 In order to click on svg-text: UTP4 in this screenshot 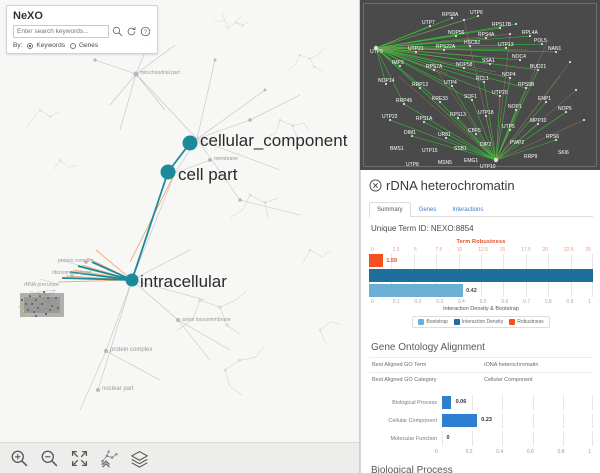, I will do `click(450, 83)`.